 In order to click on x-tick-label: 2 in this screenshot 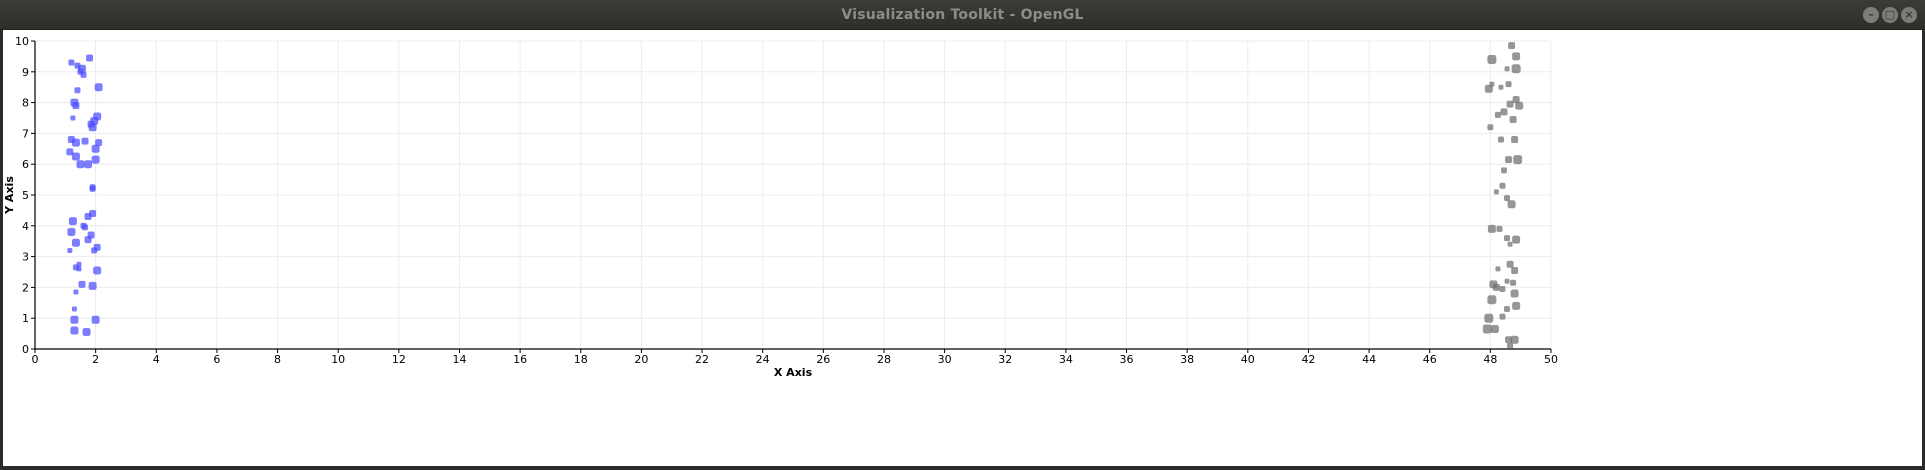, I will do `click(95, 359)`.